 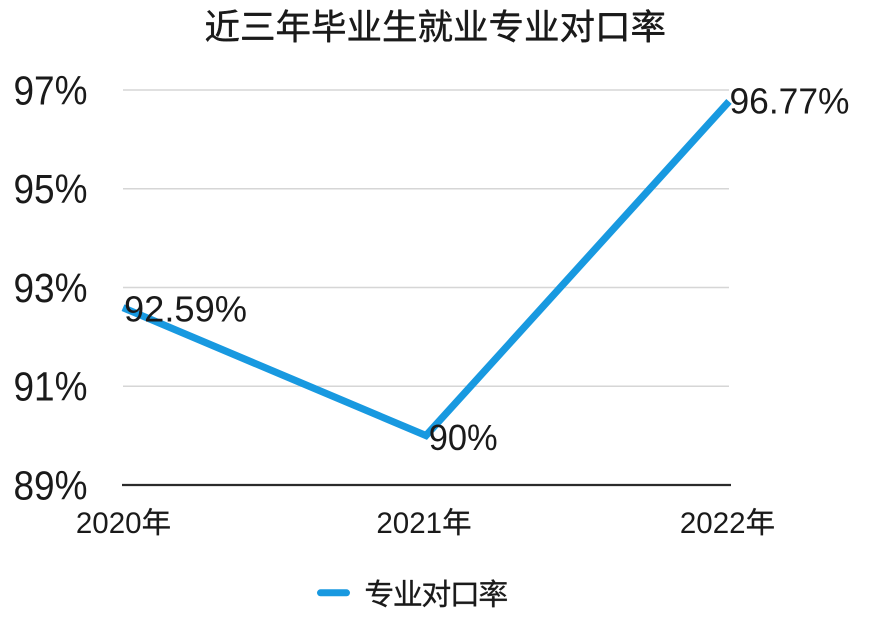 I want to click on svg-text: 90%, so click(x=463, y=437).